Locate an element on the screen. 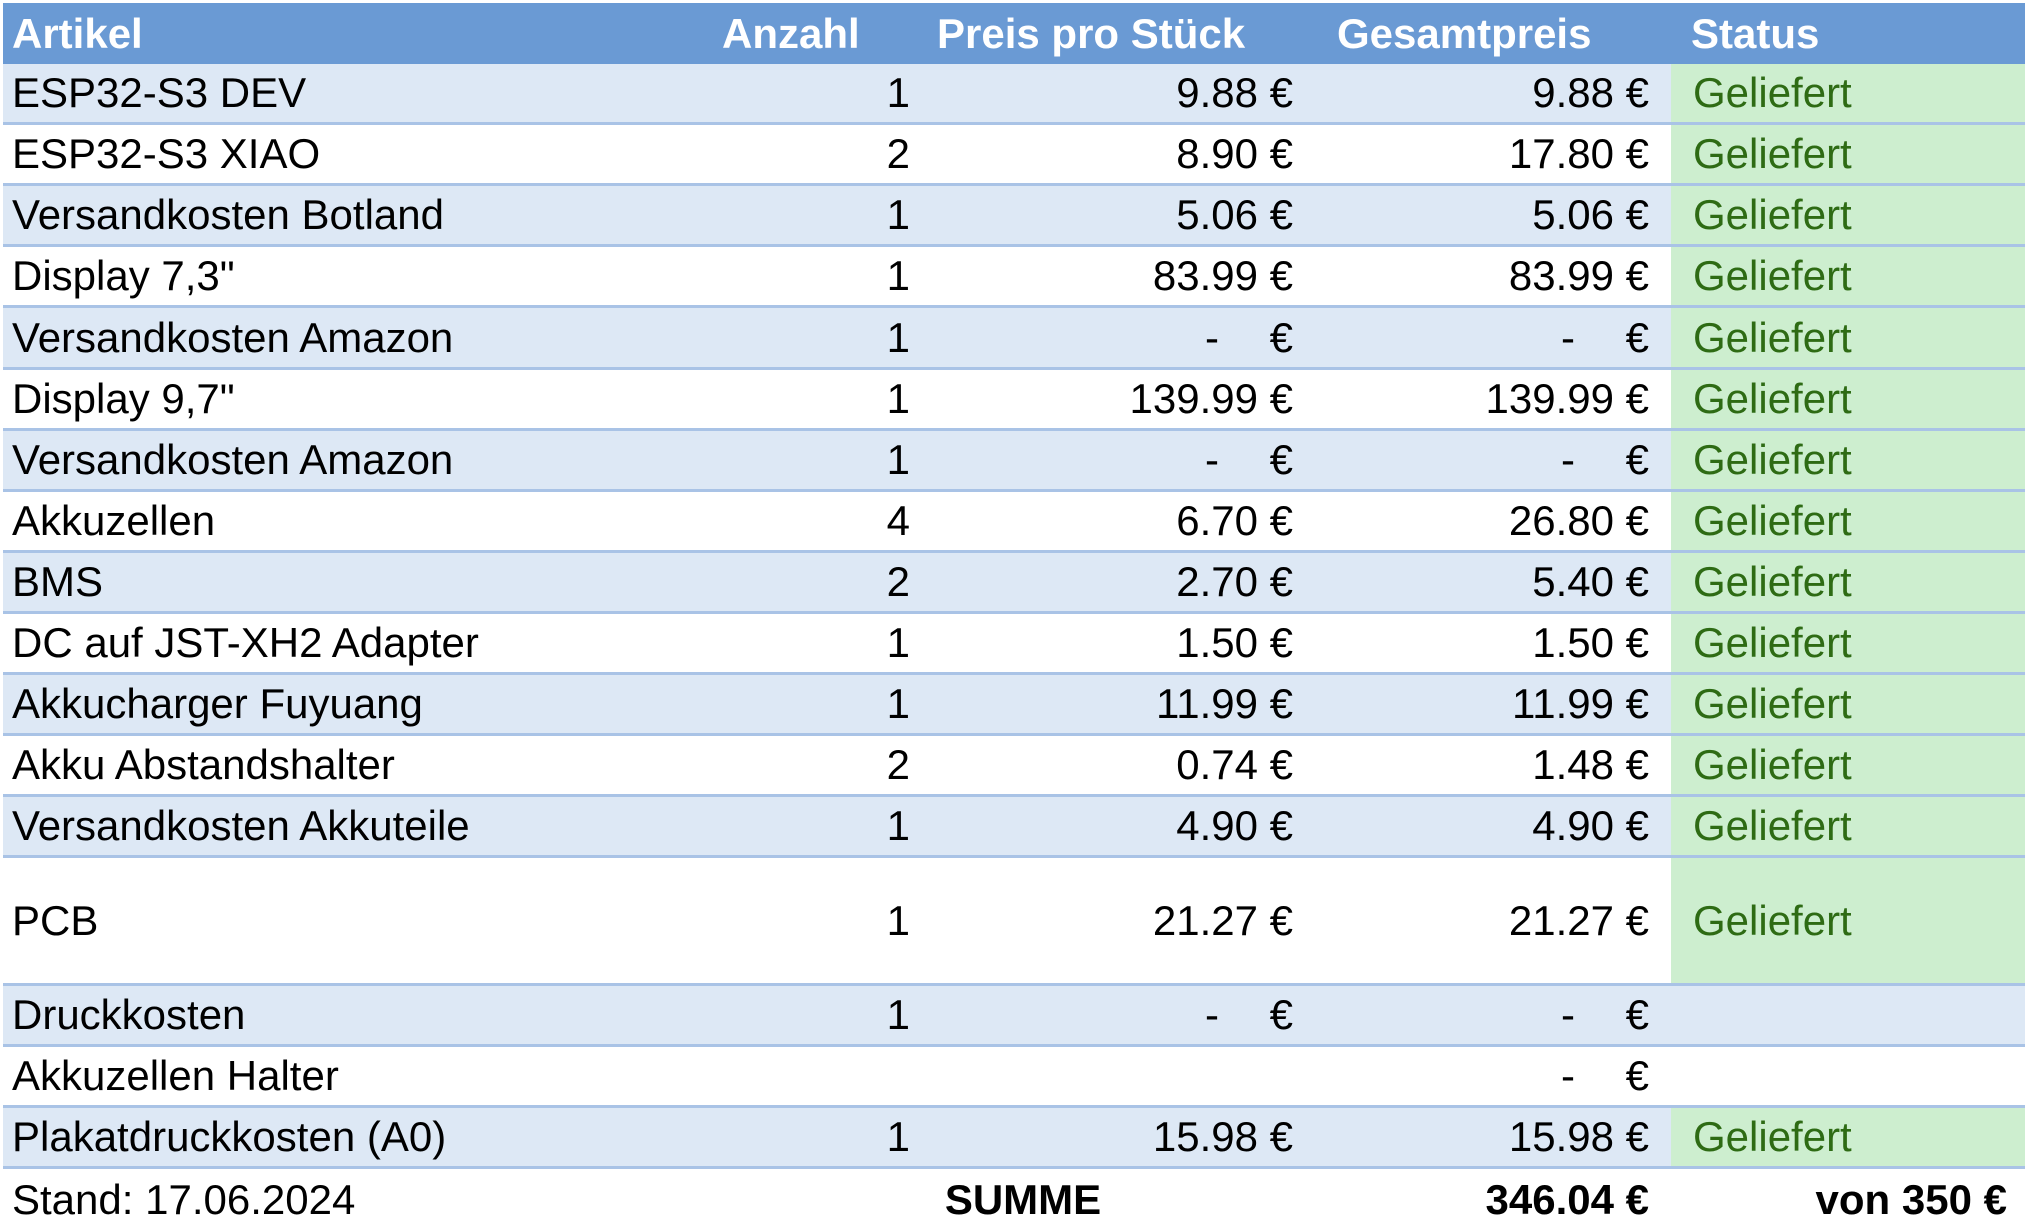  cell-gesamt: 11.99 € is located at coordinates (1580, 703).